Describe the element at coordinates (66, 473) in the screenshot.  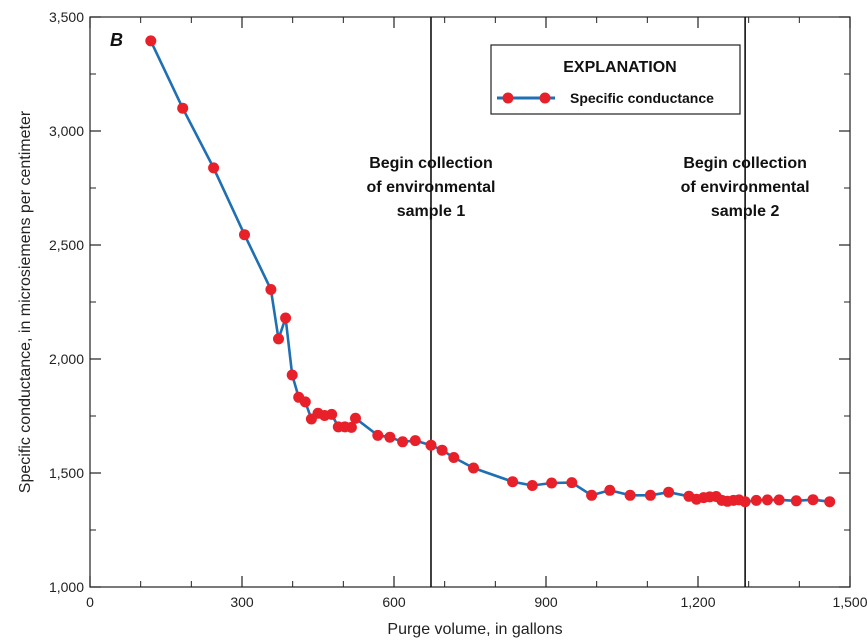
I see `y-tick-label: 1,500` at that location.